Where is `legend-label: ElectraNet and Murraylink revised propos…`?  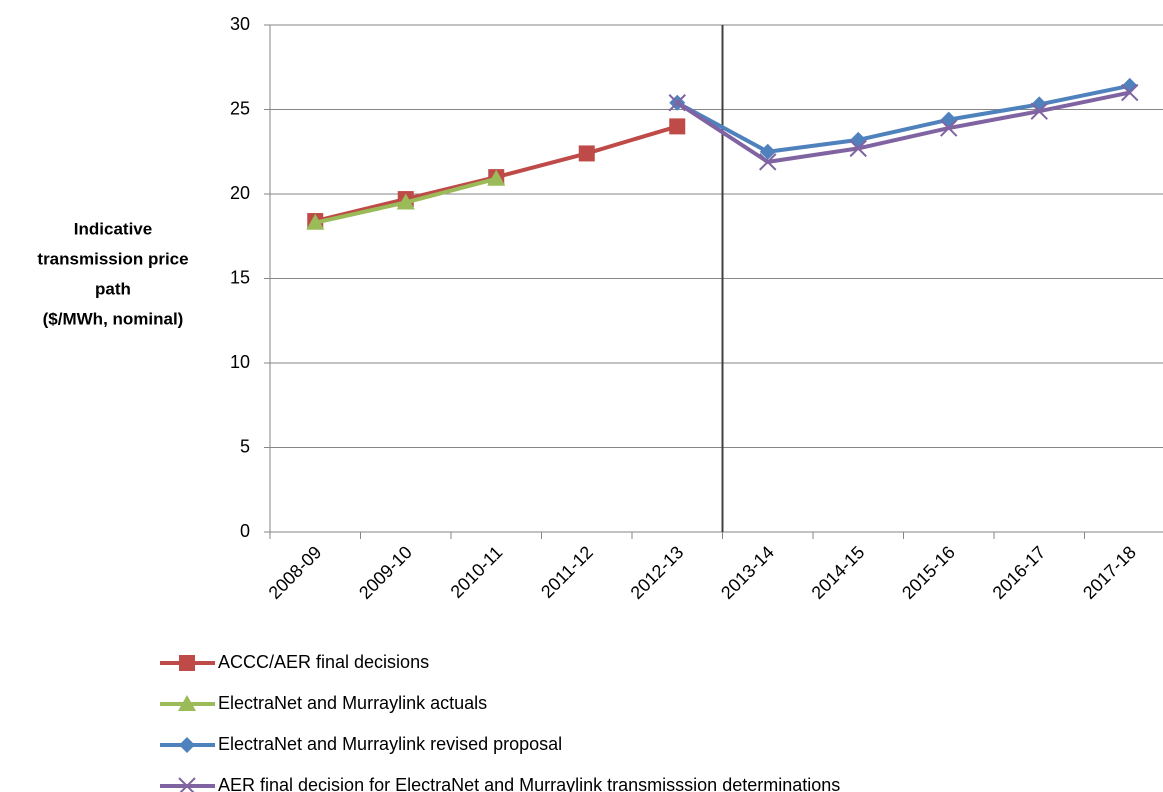
legend-label: ElectraNet and Murraylink revised propos… is located at coordinates (390, 744).